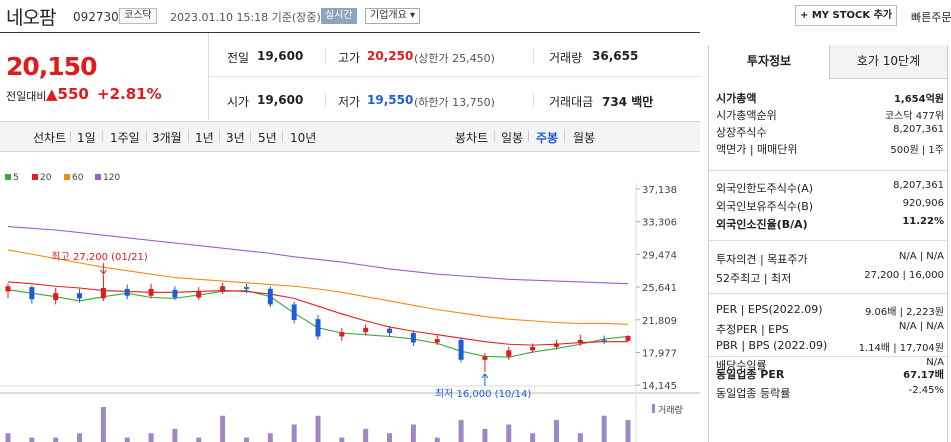 The width and height of the screenshot is (951, 442). Describe the element at coordinates (167, 138) in the screenshot. I see `tab-3m: 3개월` at that location.